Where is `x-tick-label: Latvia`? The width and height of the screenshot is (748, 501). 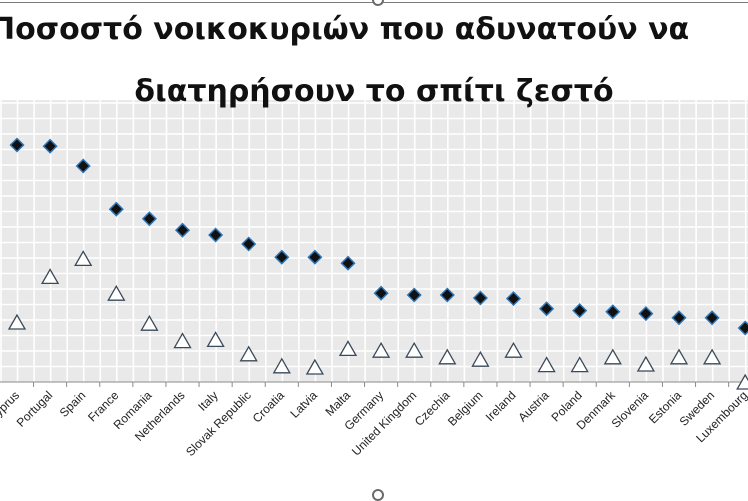 x-tick-label: Latvia is located at coordinates (303, 404).